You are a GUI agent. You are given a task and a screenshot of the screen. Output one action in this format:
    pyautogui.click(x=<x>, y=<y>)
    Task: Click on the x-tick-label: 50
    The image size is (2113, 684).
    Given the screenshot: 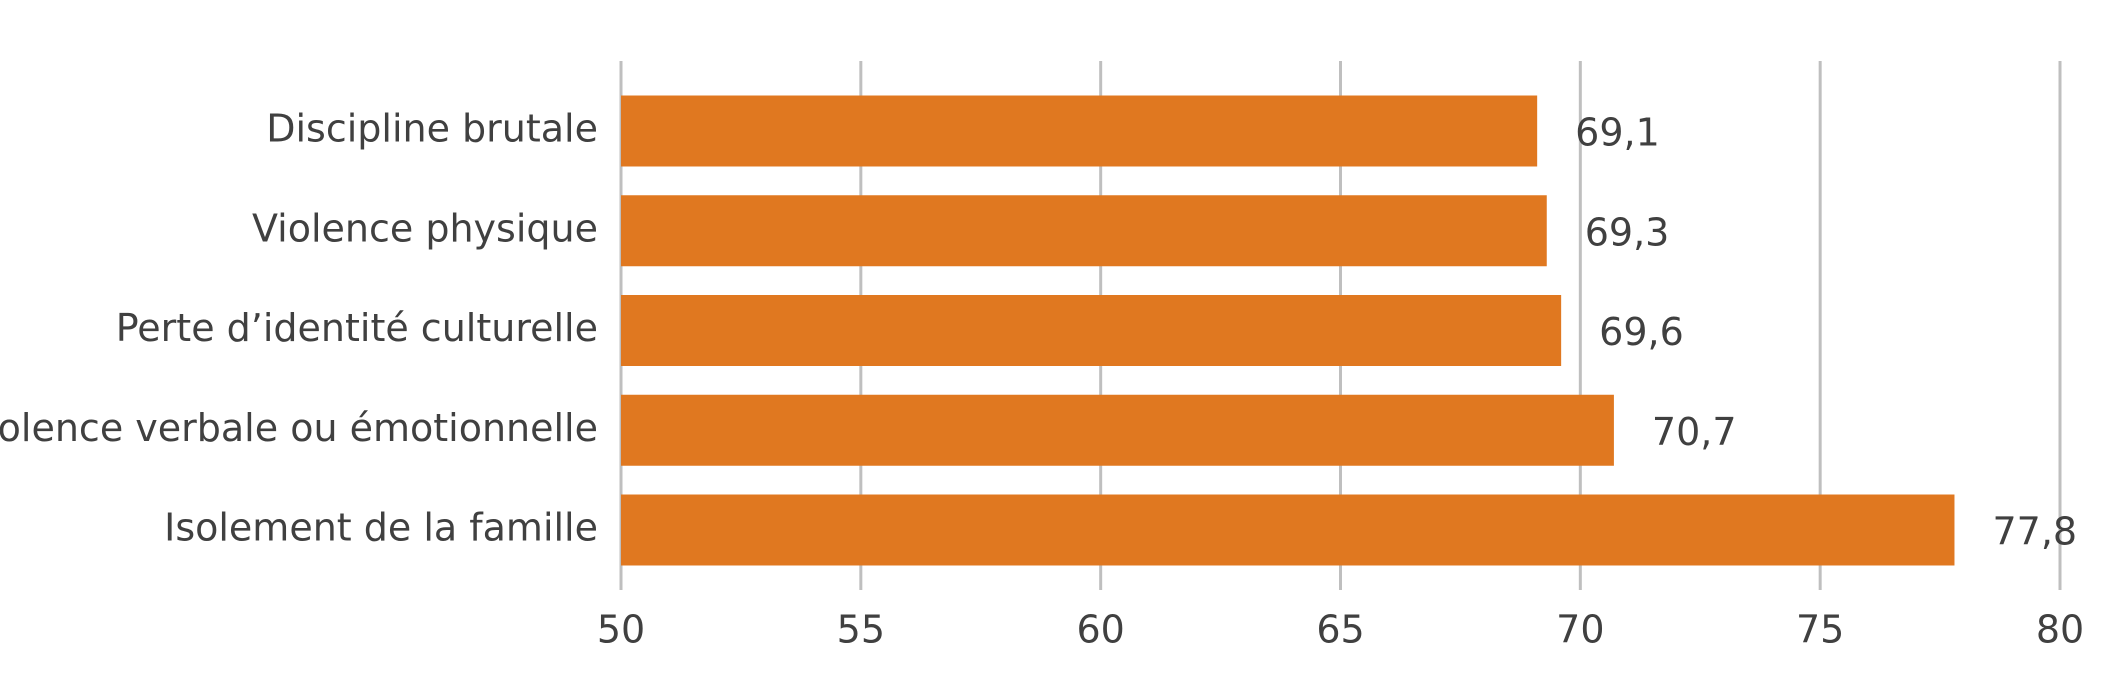 What is the action you would take?
    pyautogui.click(x=621, y=630)
    